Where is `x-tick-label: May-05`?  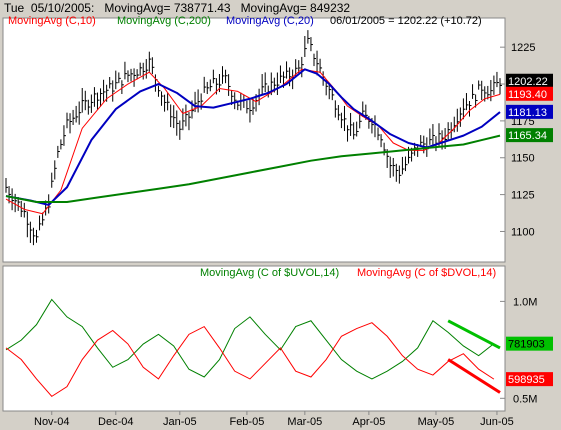
x-tick-label: May-05 is located at coordinates (436, 422).